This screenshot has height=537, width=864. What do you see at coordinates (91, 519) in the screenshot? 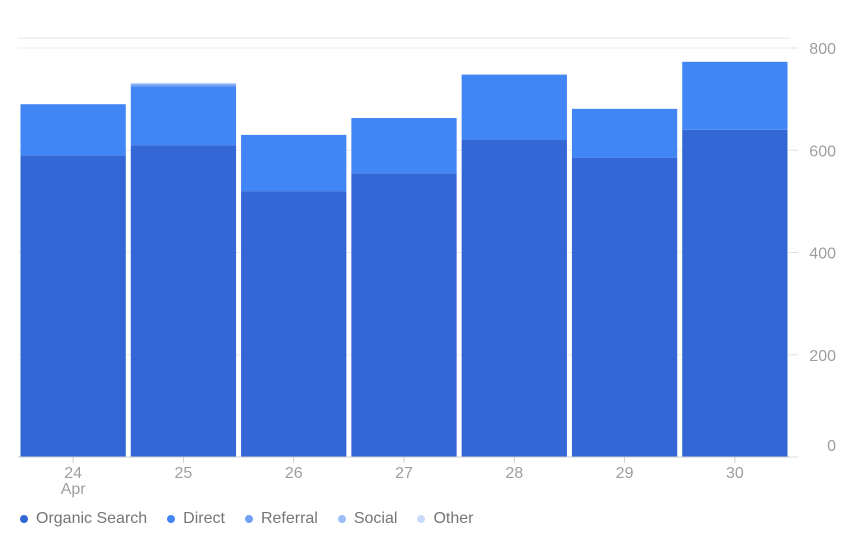
I see `legend-label: Organic Search` at bounding box center [91, 519].